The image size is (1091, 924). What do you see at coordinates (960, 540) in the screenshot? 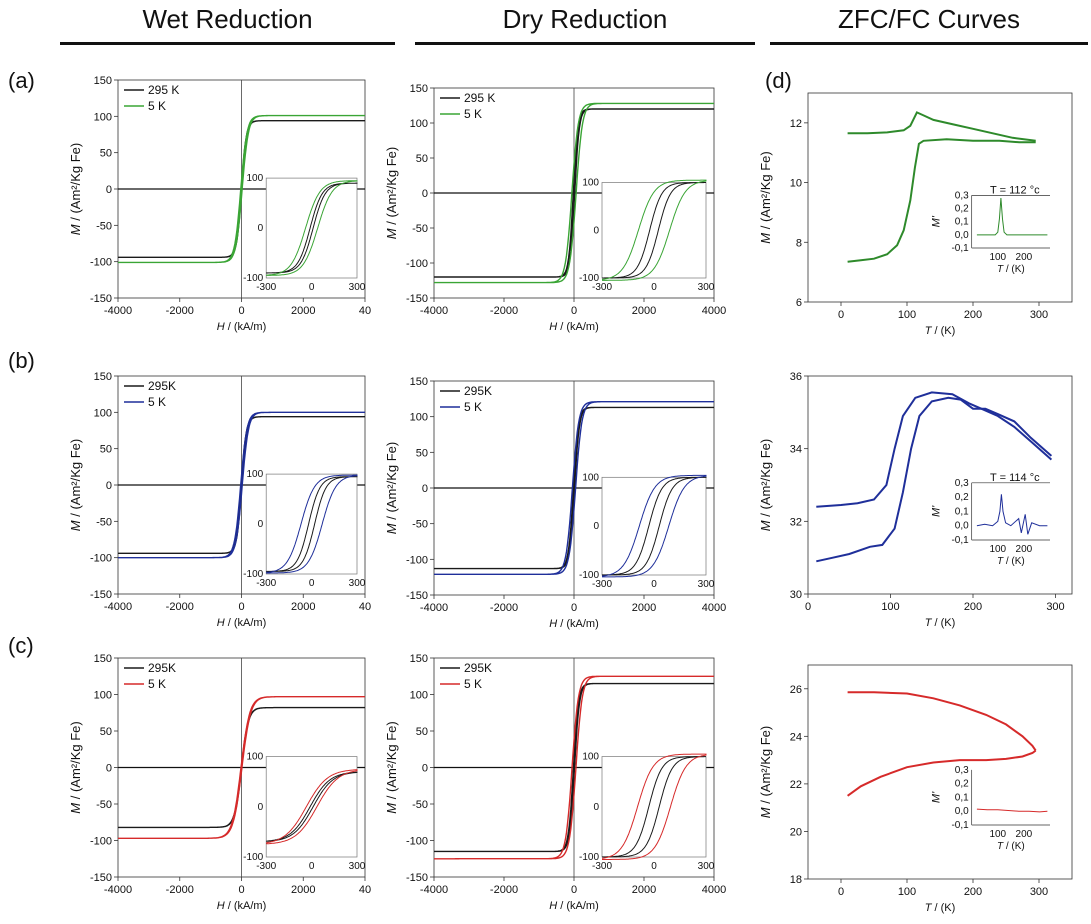
I see `inset-y-tick-label: -0,1` at bounding box center [960, 540].